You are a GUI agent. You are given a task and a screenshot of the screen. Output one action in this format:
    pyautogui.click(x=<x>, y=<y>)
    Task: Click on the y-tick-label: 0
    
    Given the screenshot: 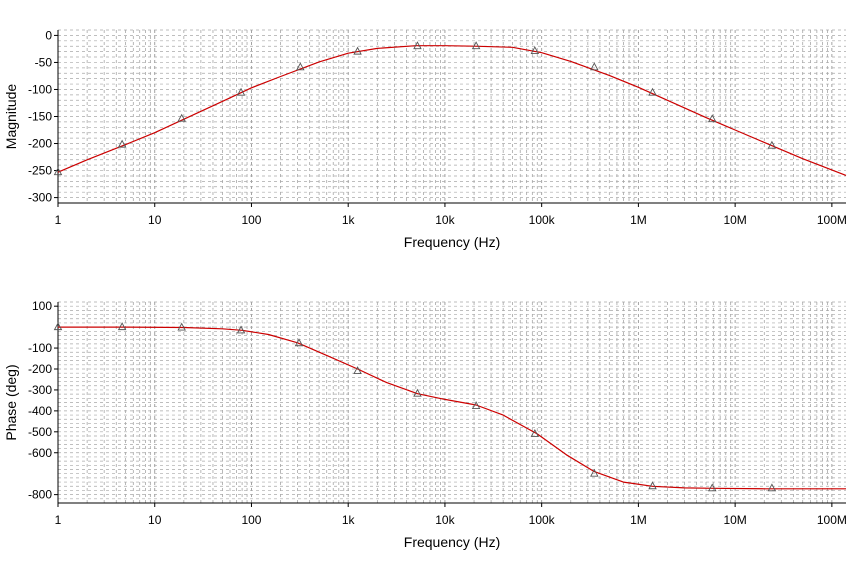 What is the action you would take?
    pyautogui.click(x=48, y=35)
    